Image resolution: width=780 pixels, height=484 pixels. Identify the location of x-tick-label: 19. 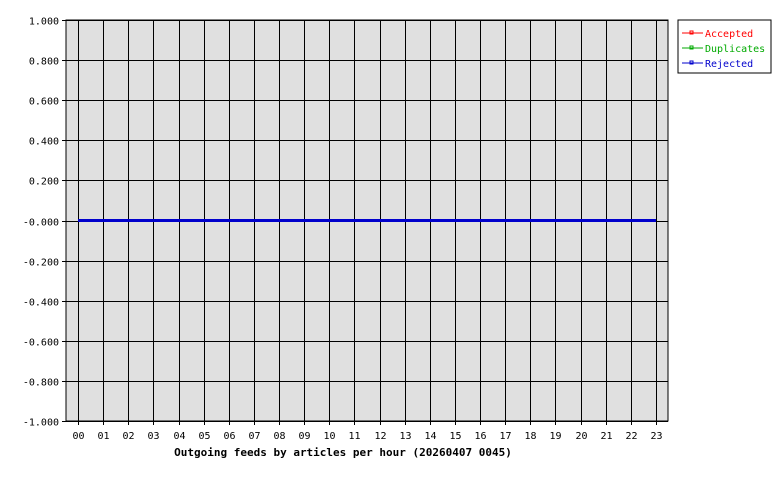
(555, 436).